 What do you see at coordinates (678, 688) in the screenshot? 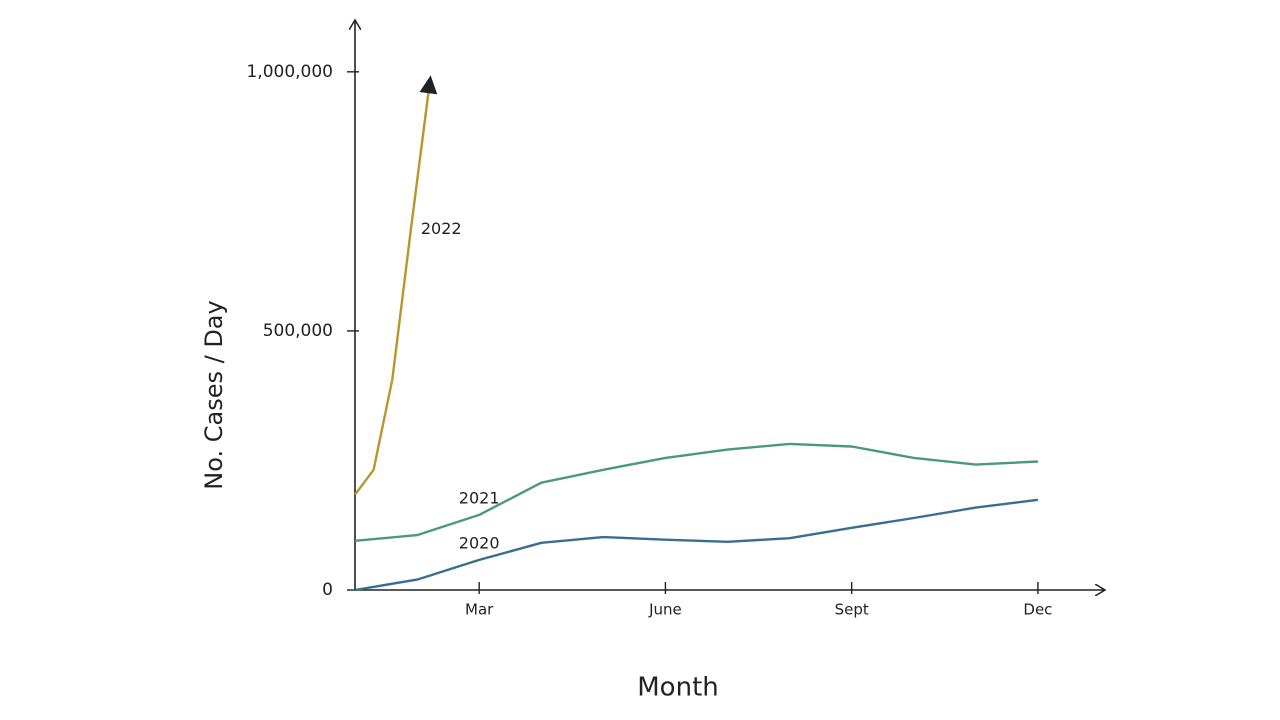
I see `x-axis-title: Month` at bounding box center [678, 688].